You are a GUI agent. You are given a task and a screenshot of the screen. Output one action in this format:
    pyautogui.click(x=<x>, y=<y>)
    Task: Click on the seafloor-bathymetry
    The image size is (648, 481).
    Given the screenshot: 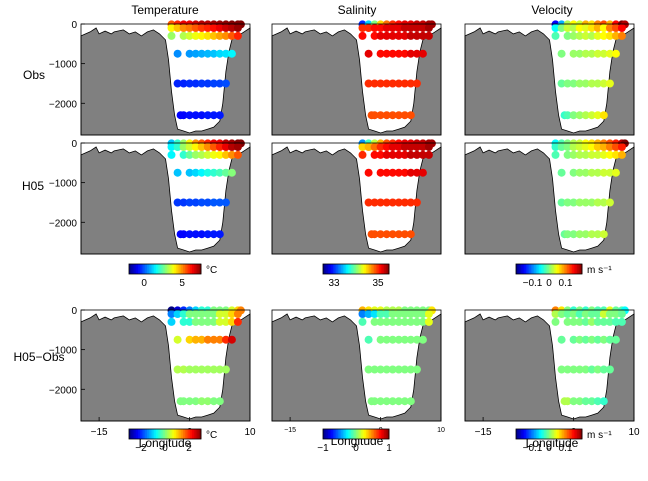 What is the action you would take?
    pyautogui.click(x=165, y=200)
    